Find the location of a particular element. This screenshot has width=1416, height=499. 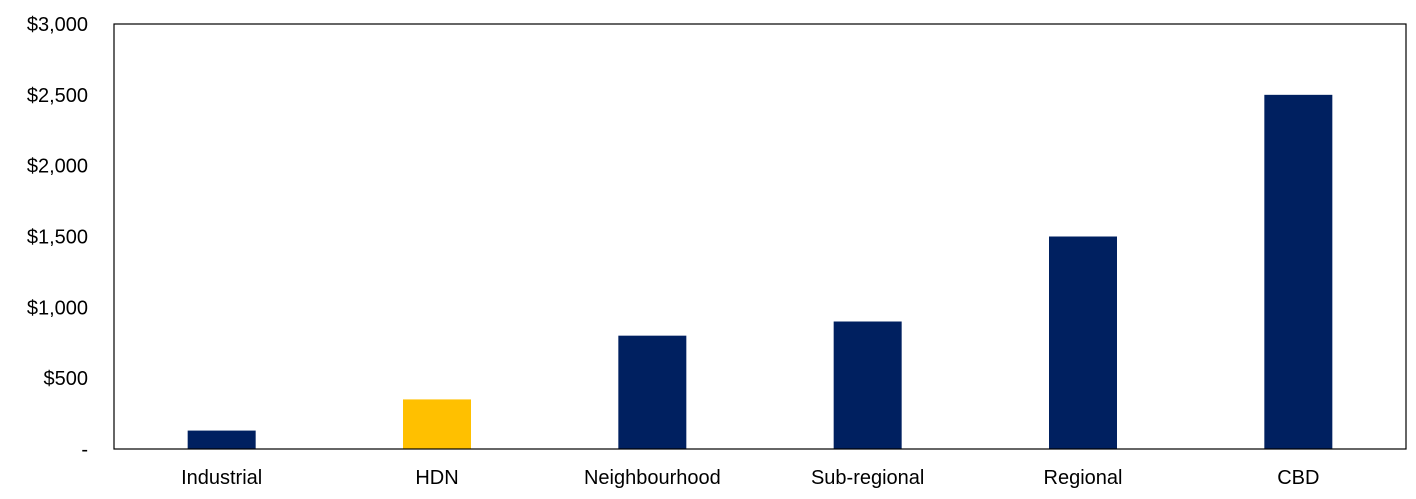

bar-sub-regional is located at coordinates (867, 385).